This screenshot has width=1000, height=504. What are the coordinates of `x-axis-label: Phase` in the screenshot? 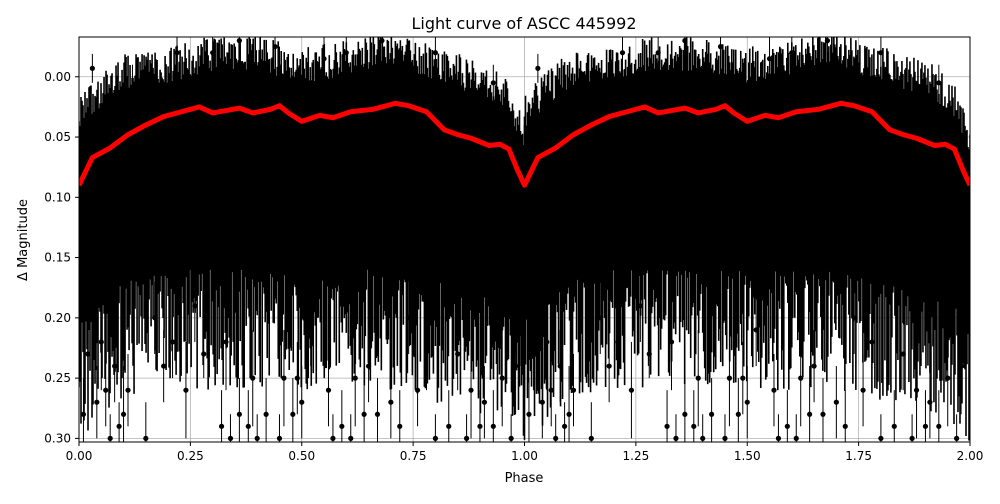 It's located at (524, 478).